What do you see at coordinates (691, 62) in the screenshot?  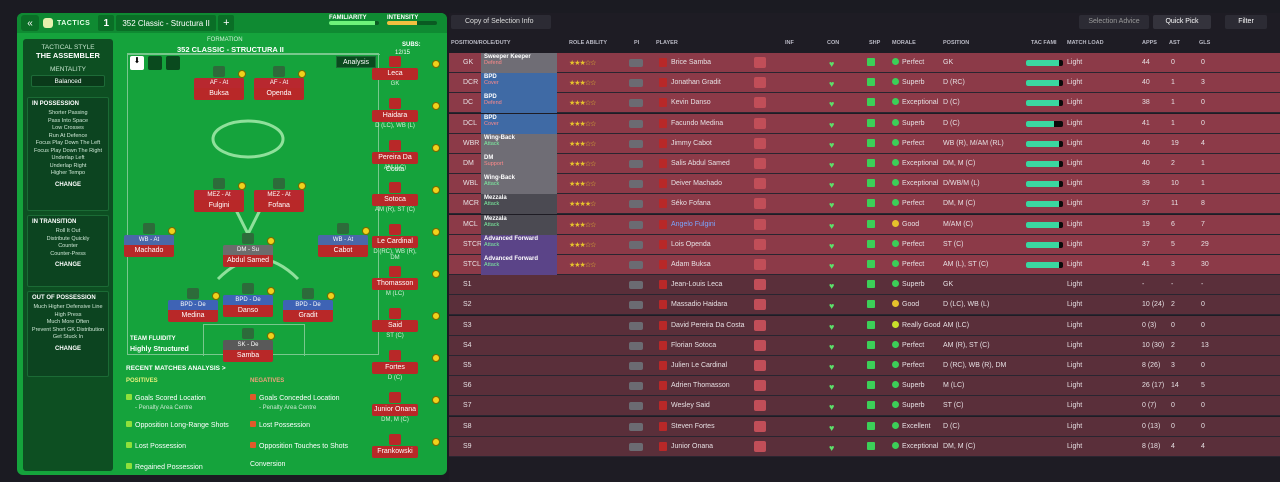 I see `player-name: Brice Samba` at bounding box center [691, 62].